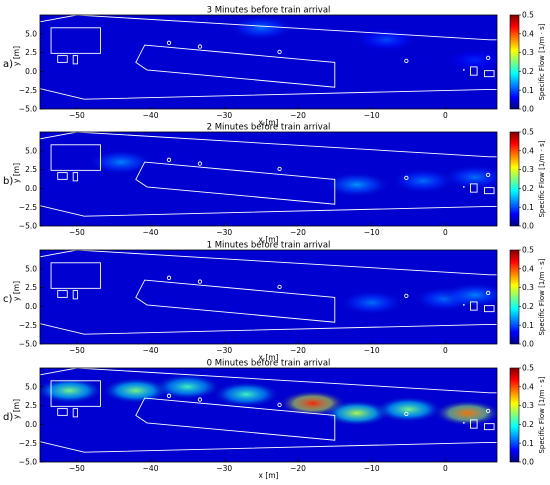 The width and height of the screenshot is (550, 485). I want to click on colorbar-tick-label: 0.5, so click(528, 15).